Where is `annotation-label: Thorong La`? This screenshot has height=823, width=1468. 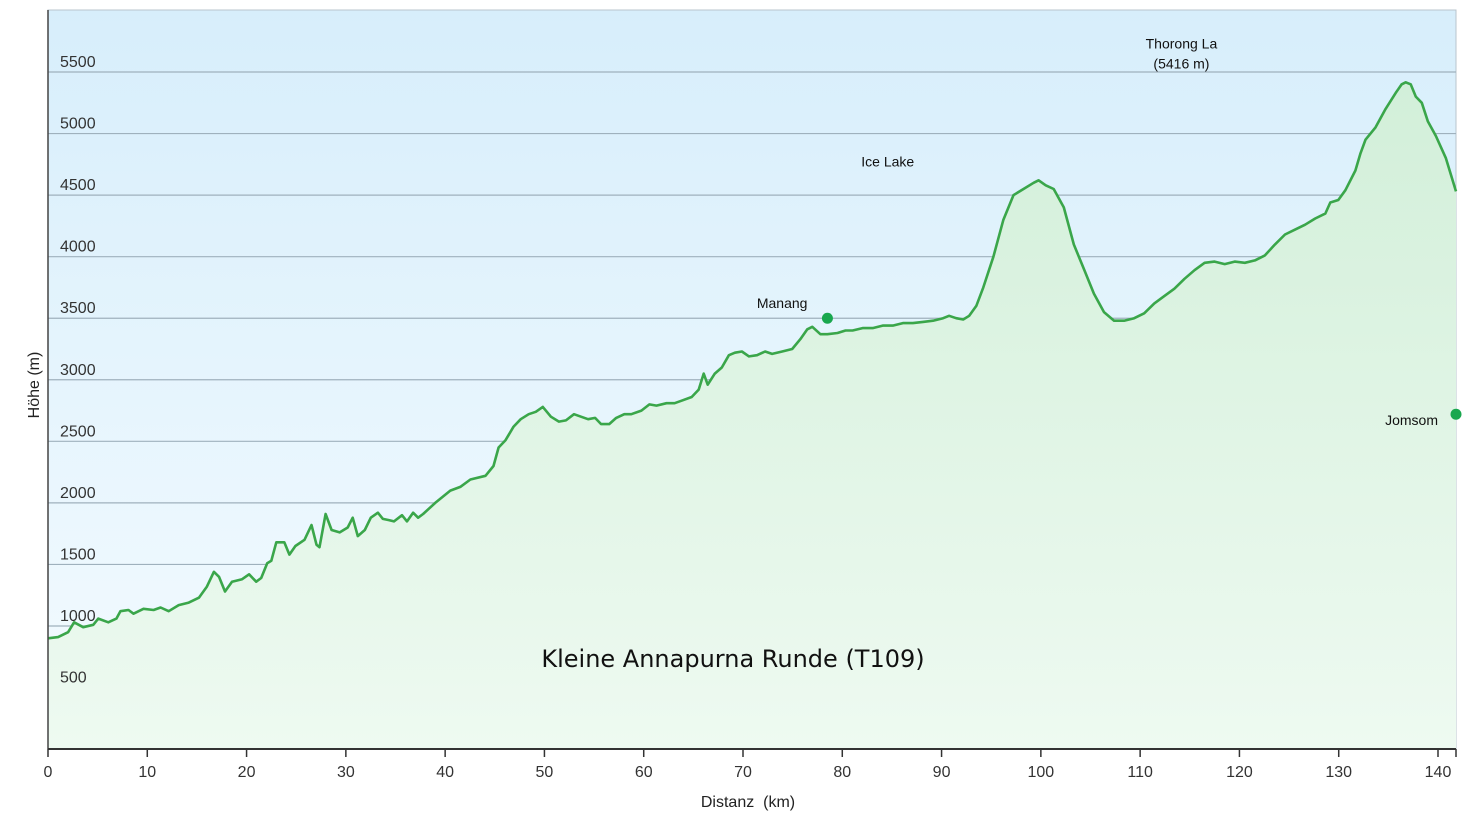
annotation-label: Thorong La is located at coordinates (1182, 43).